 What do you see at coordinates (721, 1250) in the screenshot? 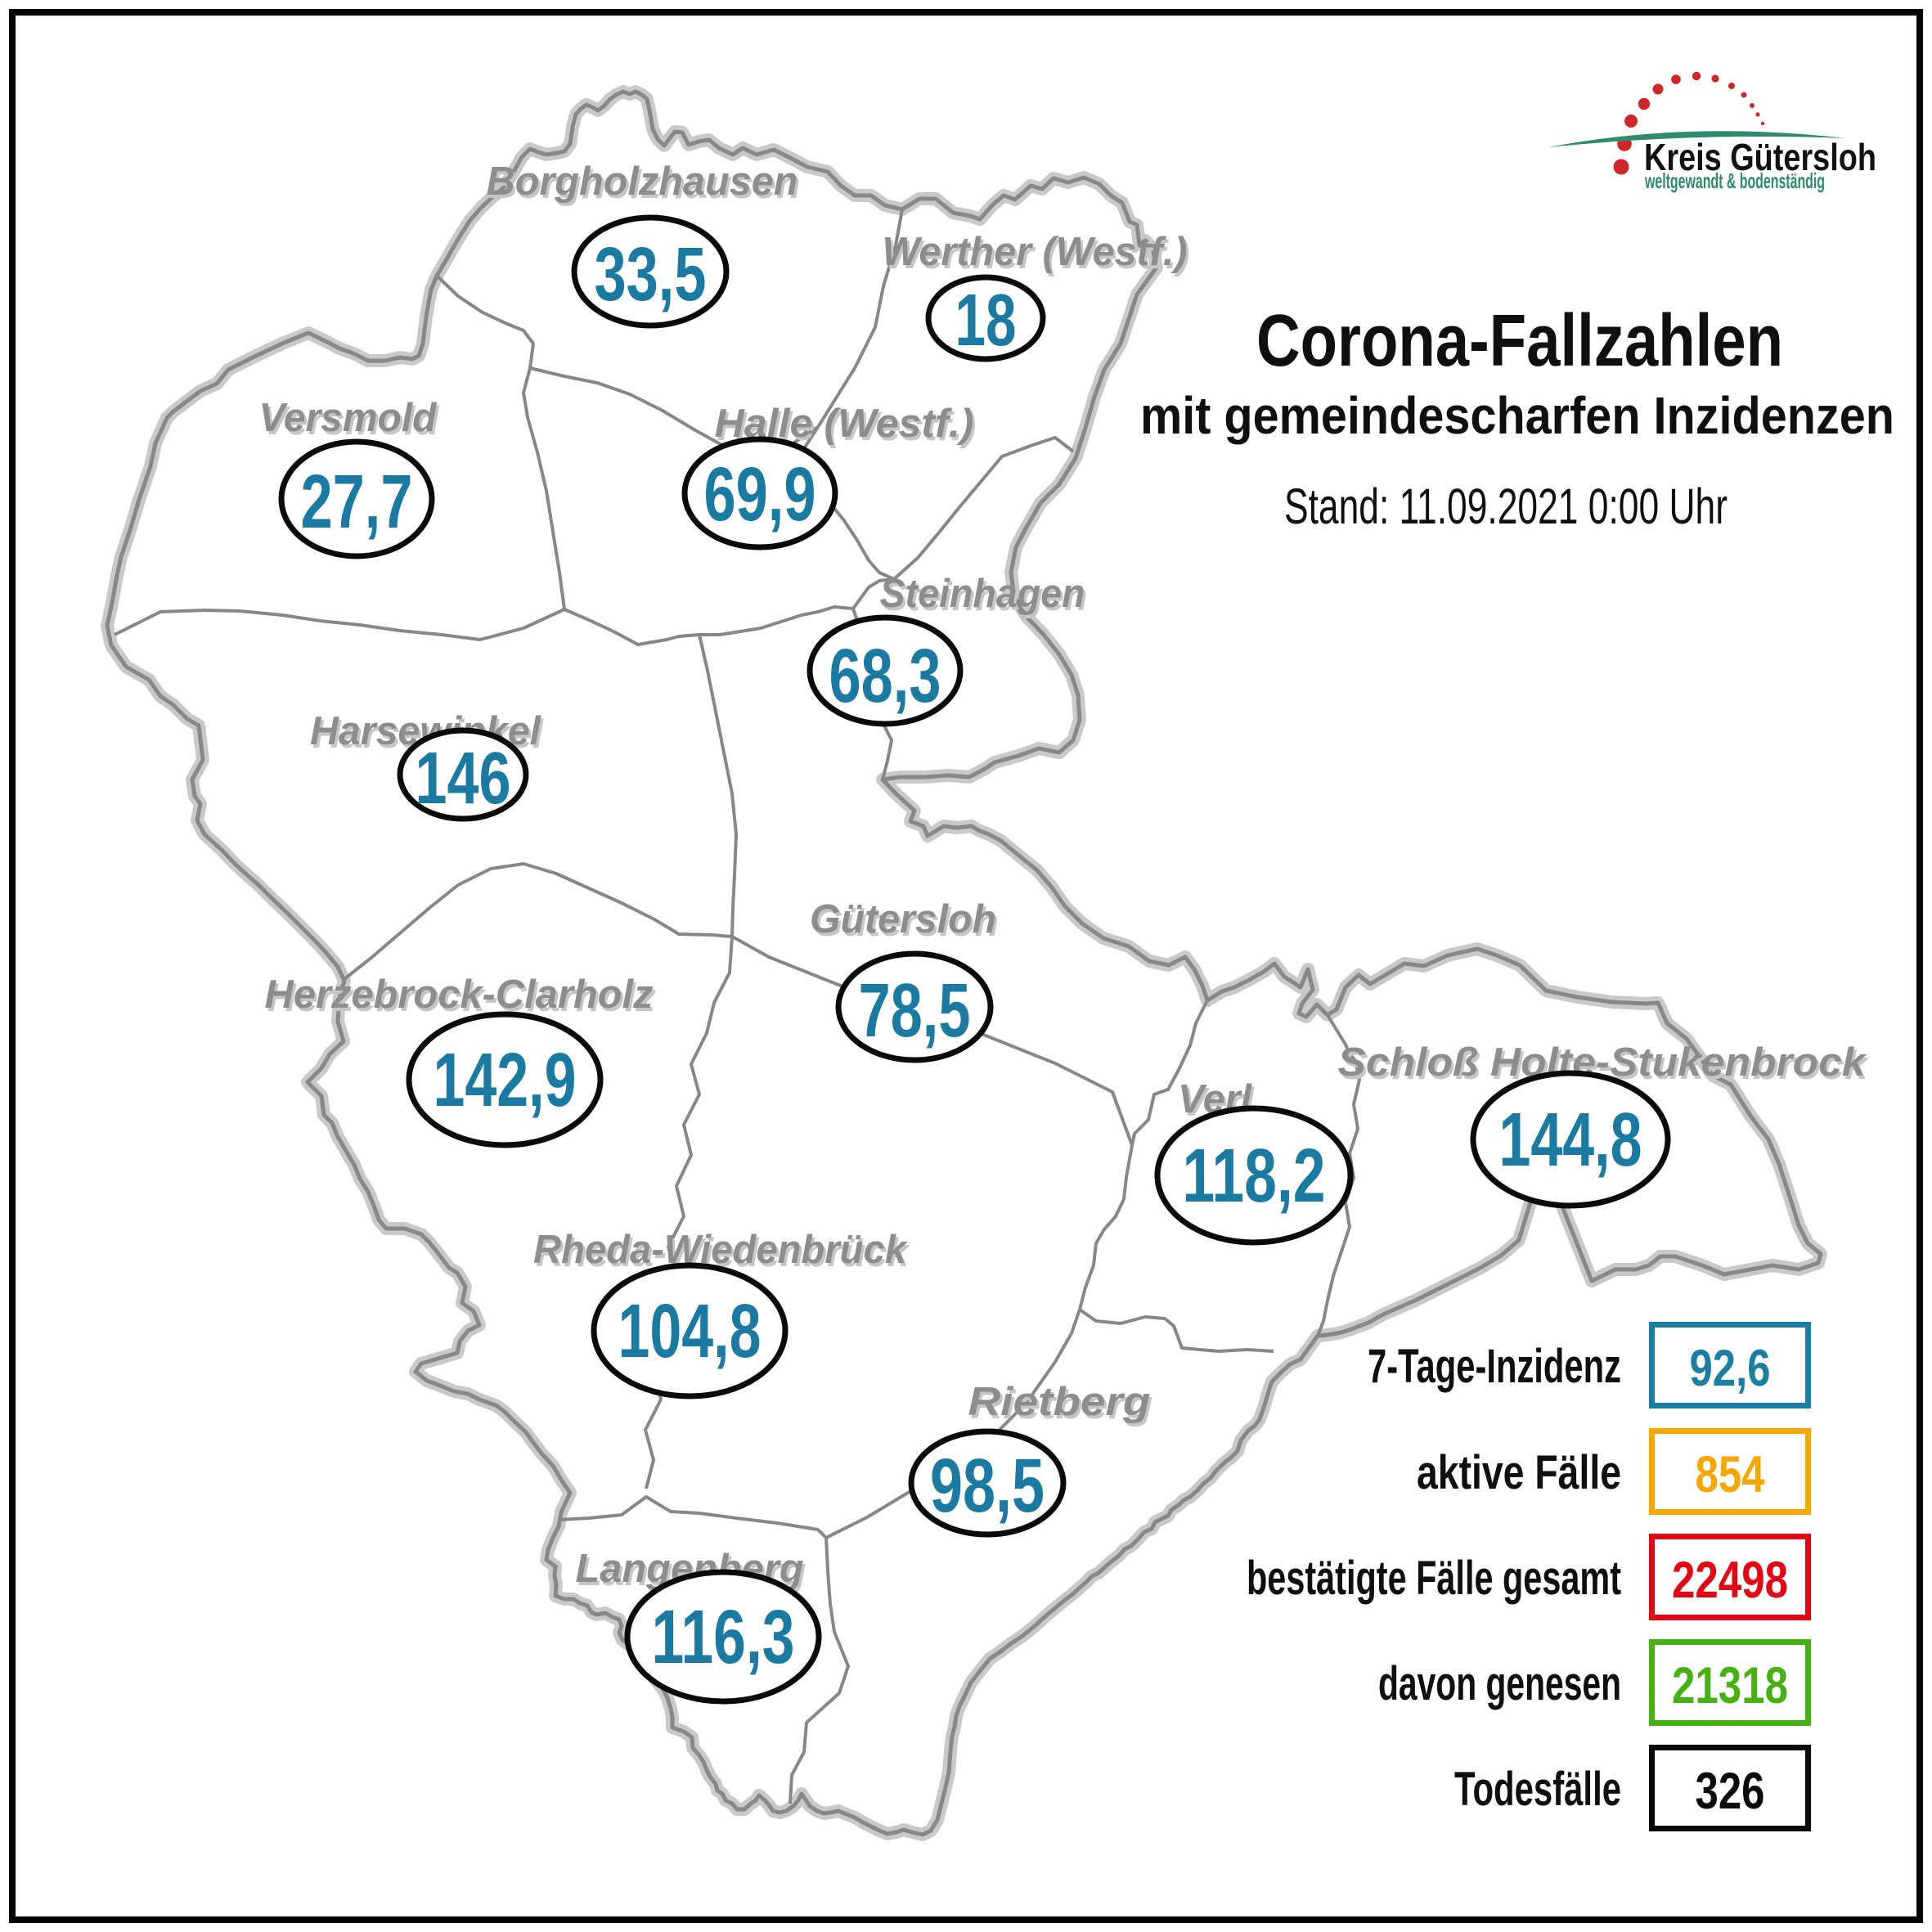
I see `svg-text: Rheda-Wiedenbrück` at bounding box center [721, 1250].